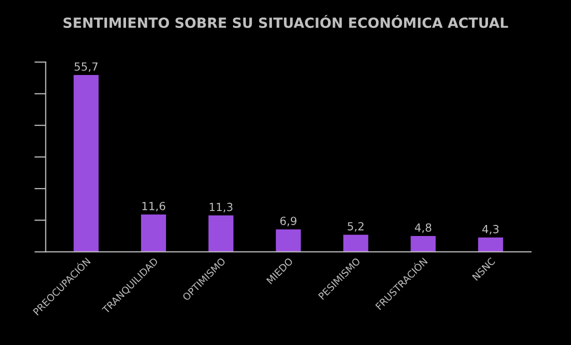 This screenshot has width=571, height=345. What do you see at coordinates (356, 227) in the screenshot?
I see `data-label: 5,2` at bounding box center [356, 227].